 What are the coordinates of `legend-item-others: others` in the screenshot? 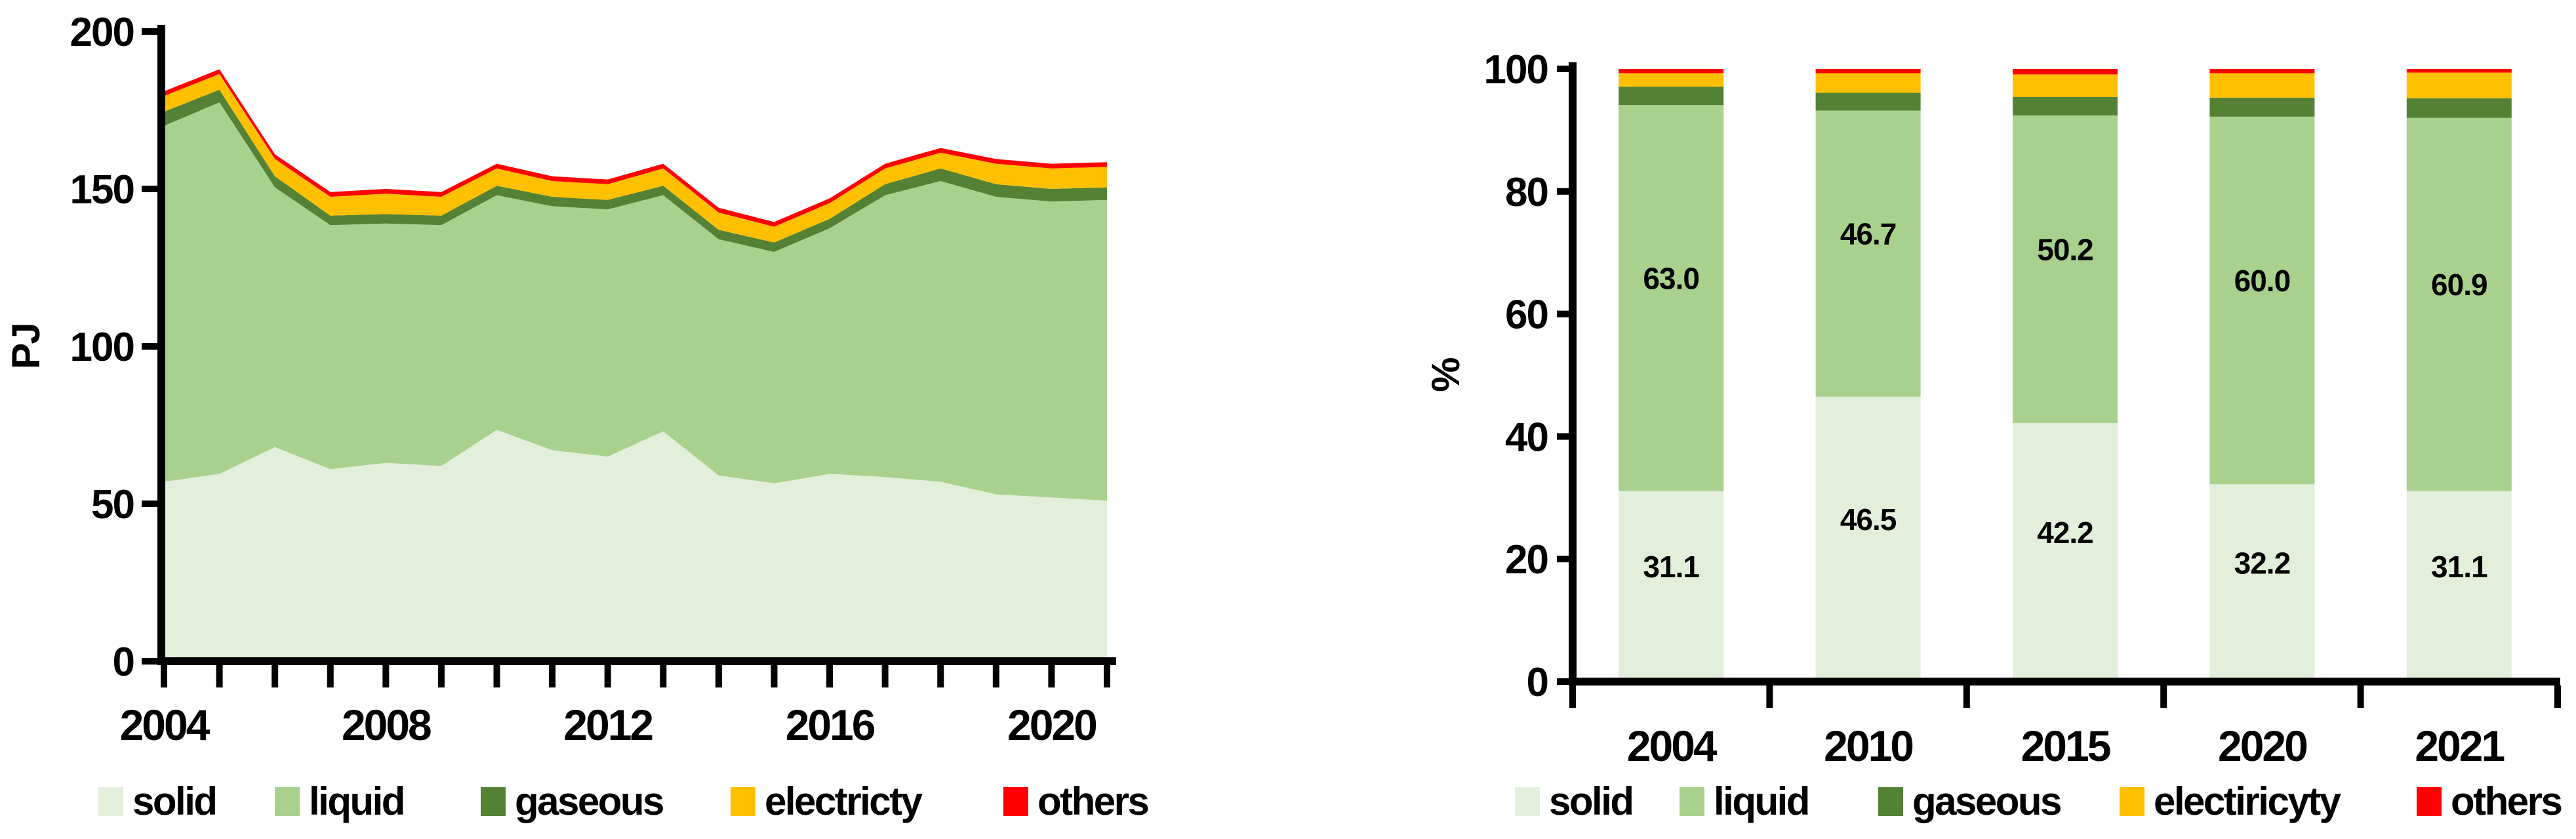 It's located at (1076, 801).